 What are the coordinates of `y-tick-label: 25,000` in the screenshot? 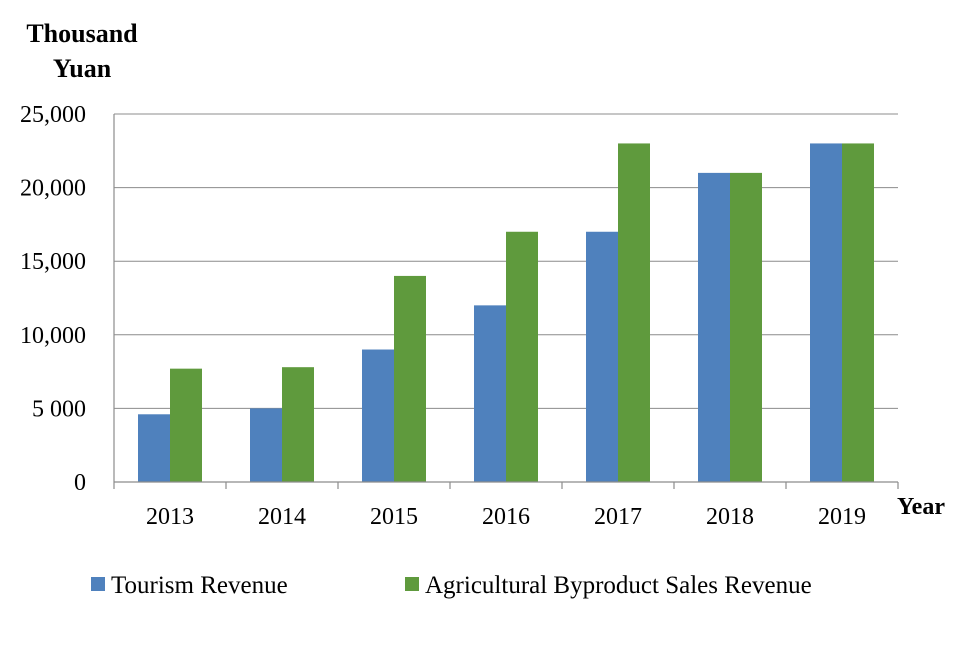 It's located at (53, 115).